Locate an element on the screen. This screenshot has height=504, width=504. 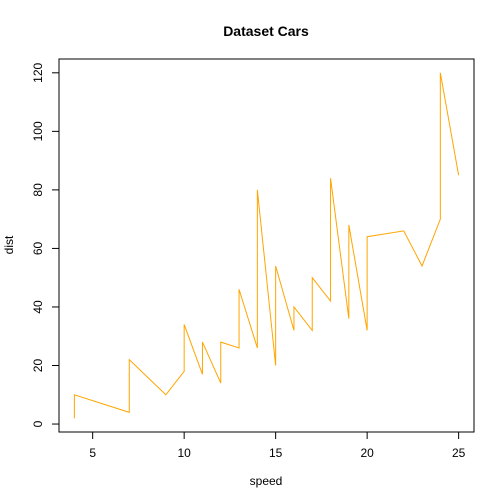
x-tick-label: 10 is located at coordinates (184, 453).